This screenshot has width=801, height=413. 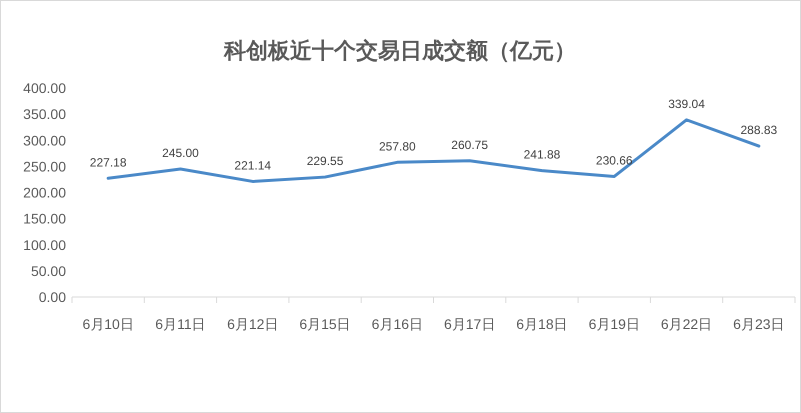 What do you see at coordinates (759, 324) in the screenshot?
I see `x-tick-label: 6月23日` at bounding box center [759, 324].